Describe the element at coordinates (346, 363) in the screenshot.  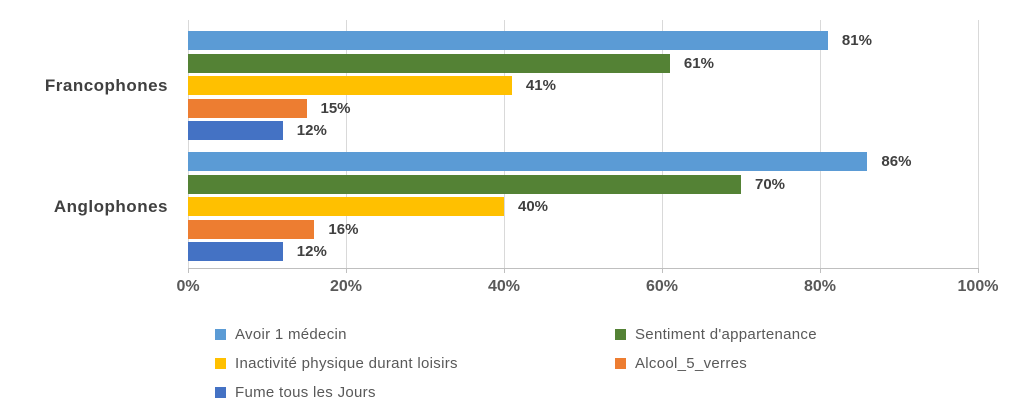
I see `legend-label: Inactivité physique durant loisirs` at that location.